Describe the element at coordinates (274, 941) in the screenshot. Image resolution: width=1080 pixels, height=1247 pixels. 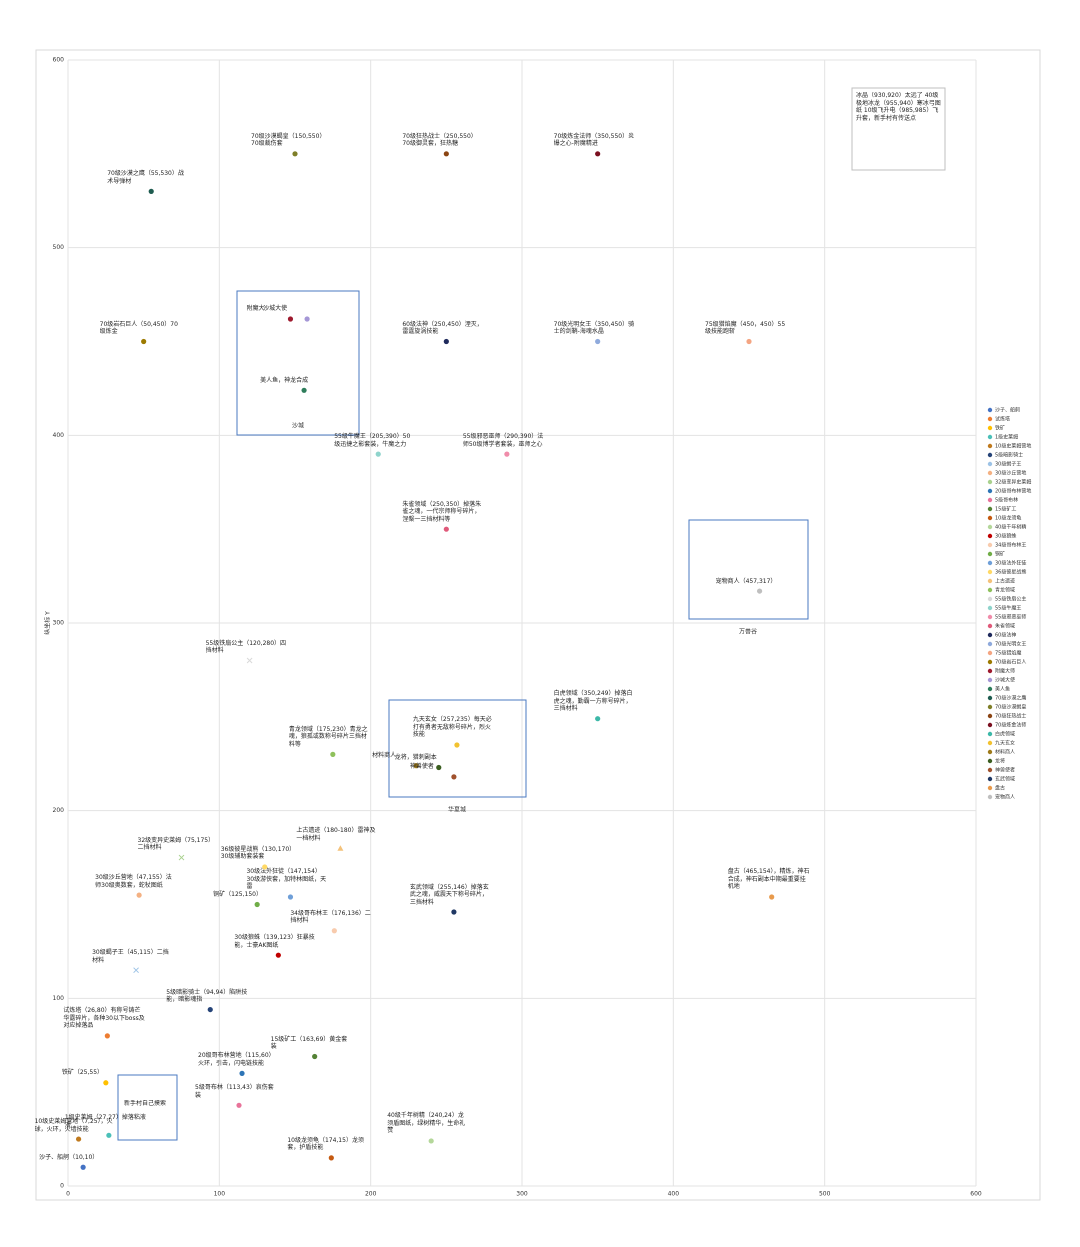
I see `annotation-wrap: 30级狼蛛（139,123）狂暴技能，士豪AK图纸` at that location.